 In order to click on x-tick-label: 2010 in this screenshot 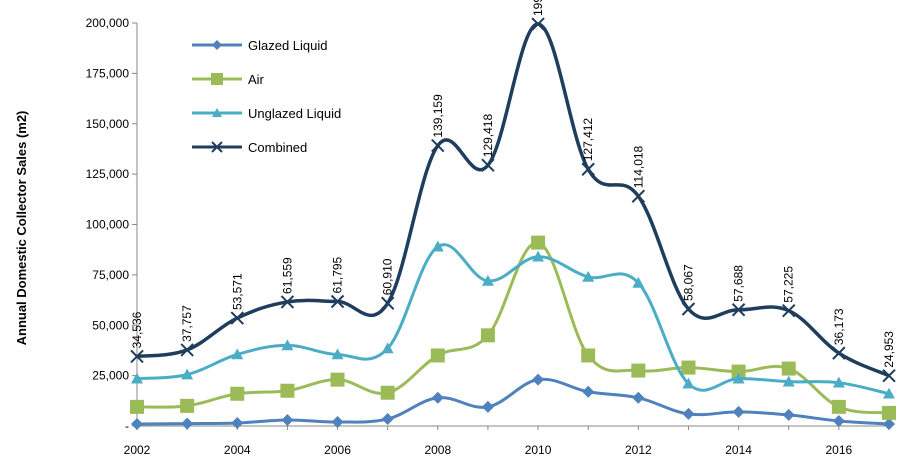, I will do `click(538, 450)`.